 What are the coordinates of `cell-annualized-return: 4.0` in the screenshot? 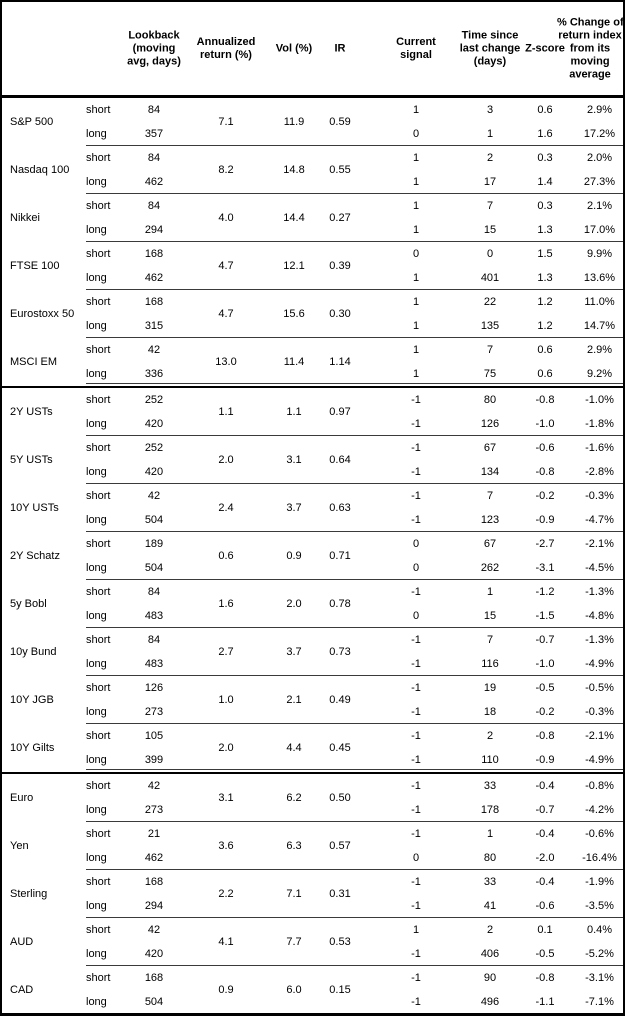 It's located at (226, 218).